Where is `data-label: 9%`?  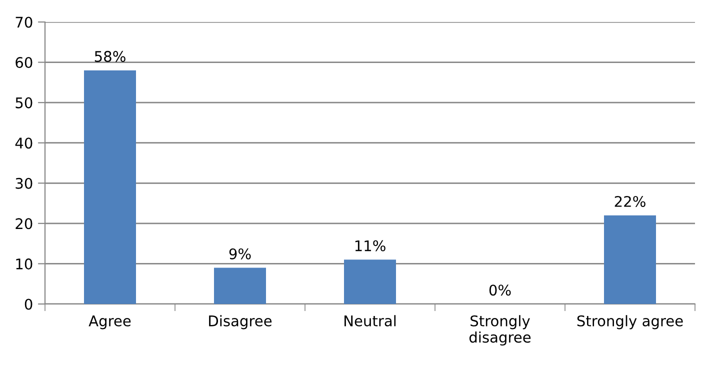 data-label: 9% is located at coordinates (240, 254).